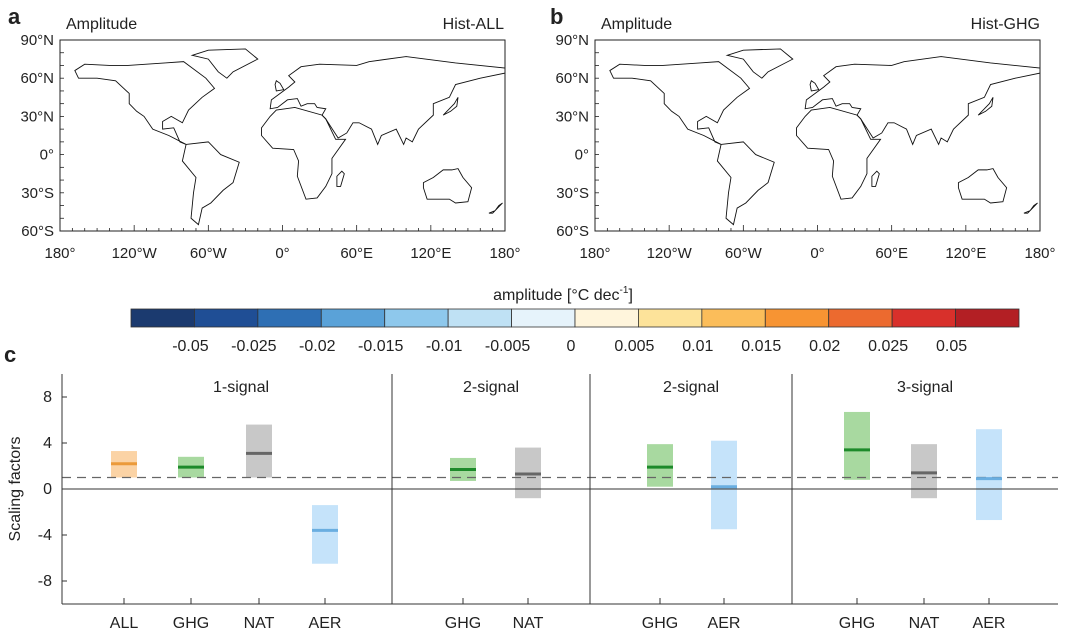  I want to click on group-title: 1-signal, so click(241, 387).